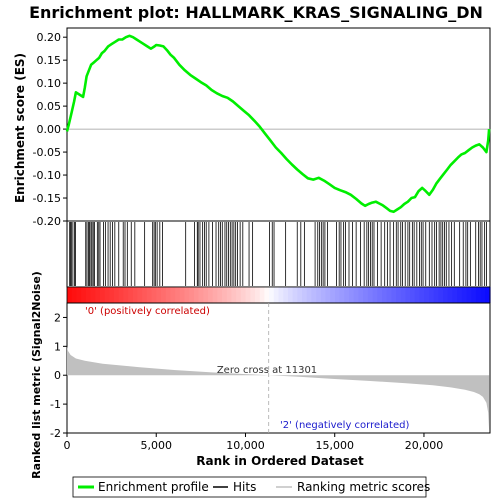 The height and width of the screenshot is (500, 500). Describe the element at coordinates (47, 221) in the screenshot. I see `es-tick-label: -0.20` at that location.